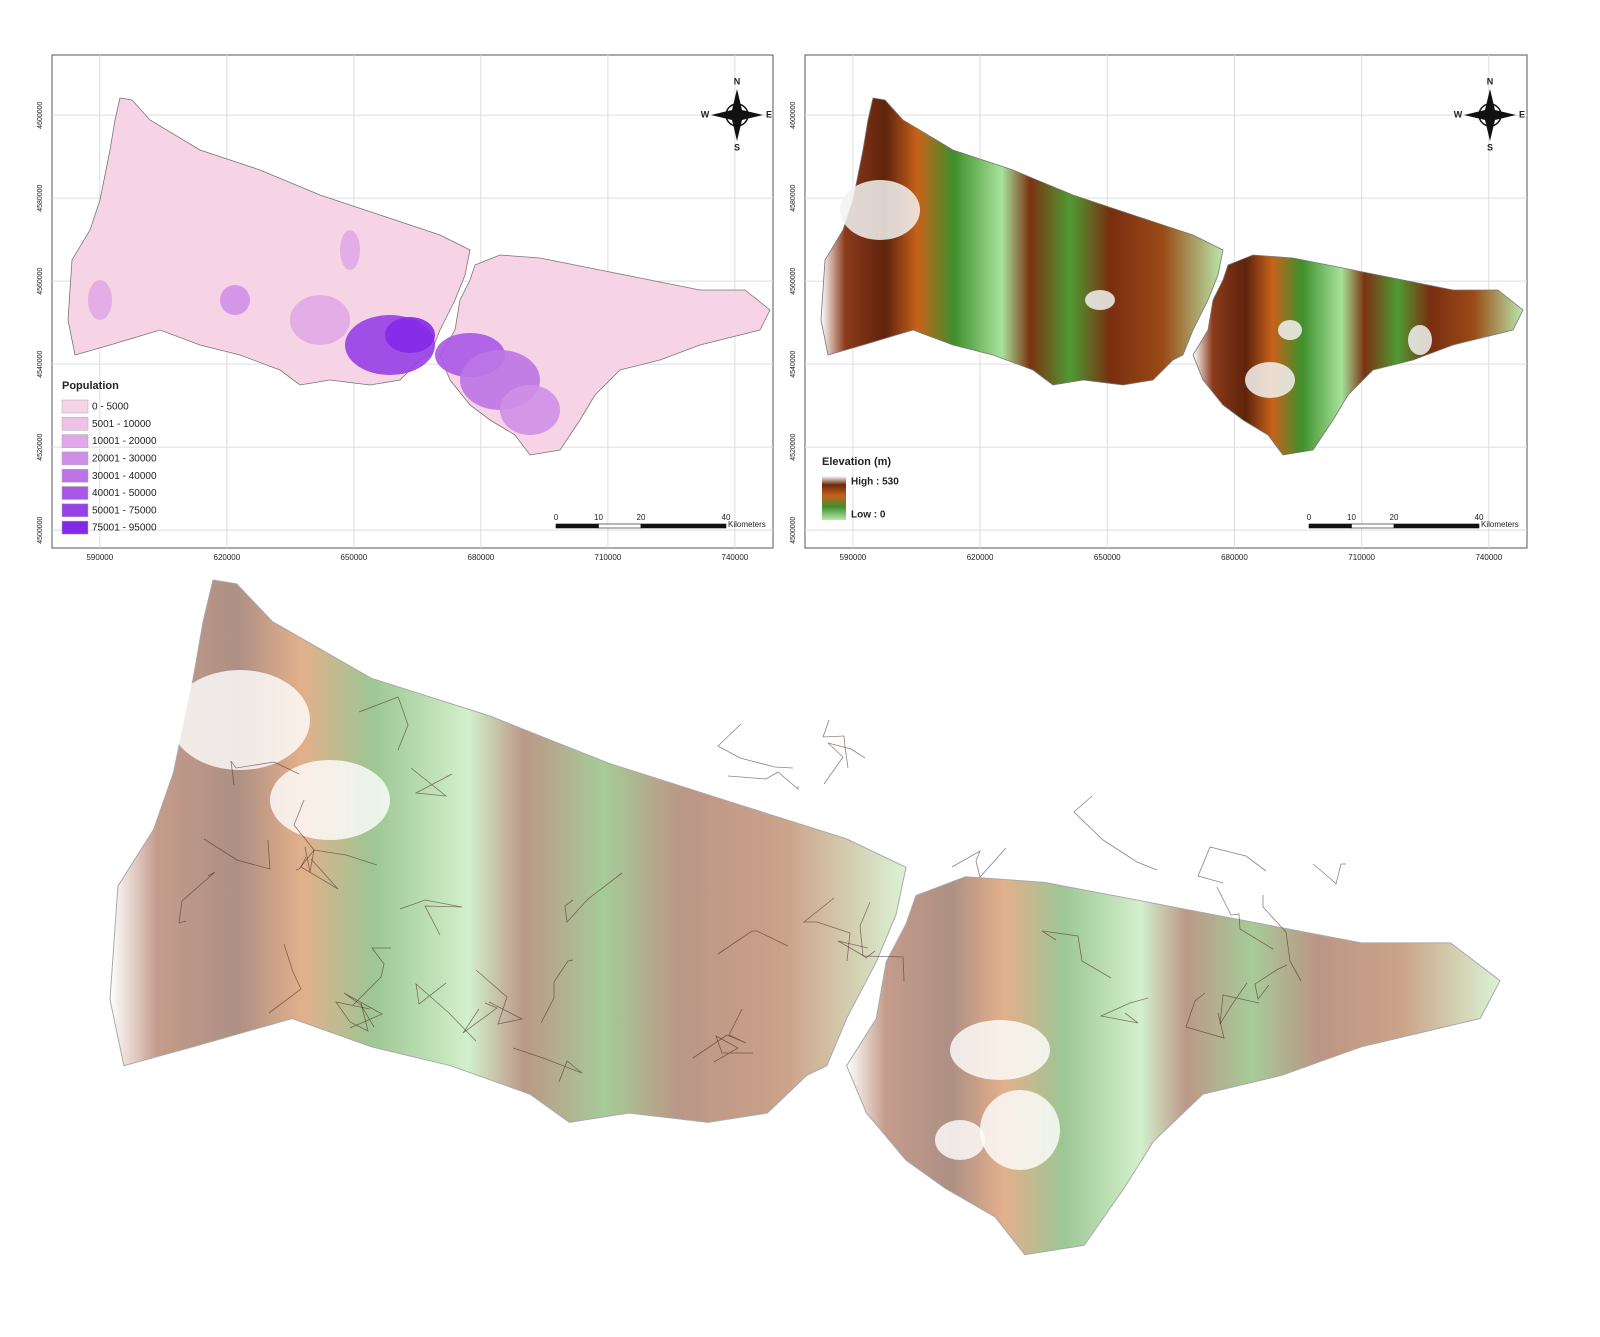  Describe the element at coordinates (40, 114) in the screenshot. I see `y-tick-label: 4600000` at that location.